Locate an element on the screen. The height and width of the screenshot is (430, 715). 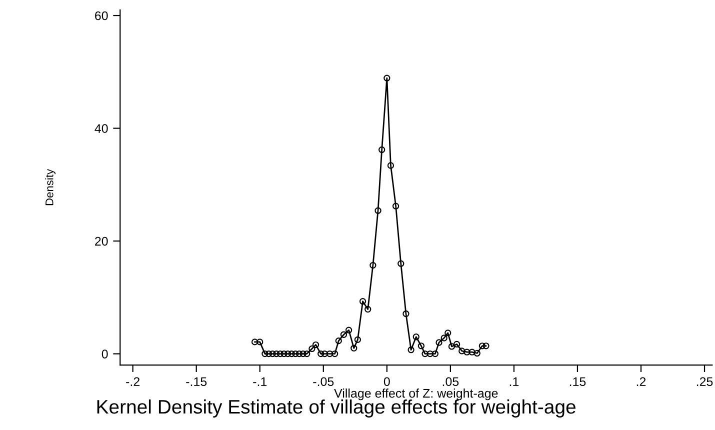
x-tick-label: -.15 is located at coordinates (196, 381).